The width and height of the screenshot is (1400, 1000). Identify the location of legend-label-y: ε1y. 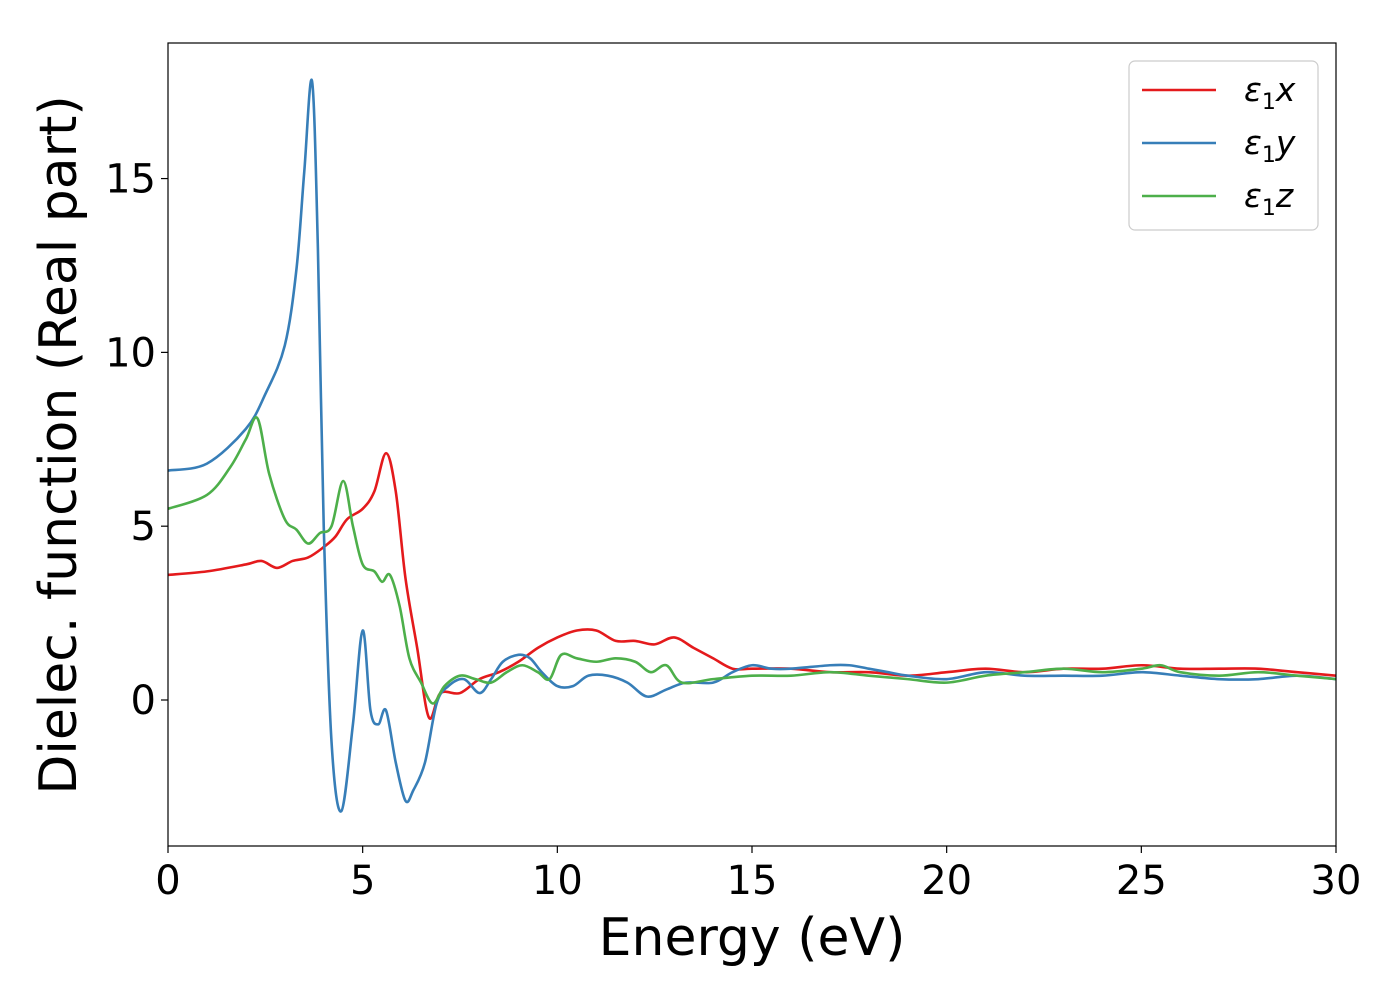
(1270, 145).